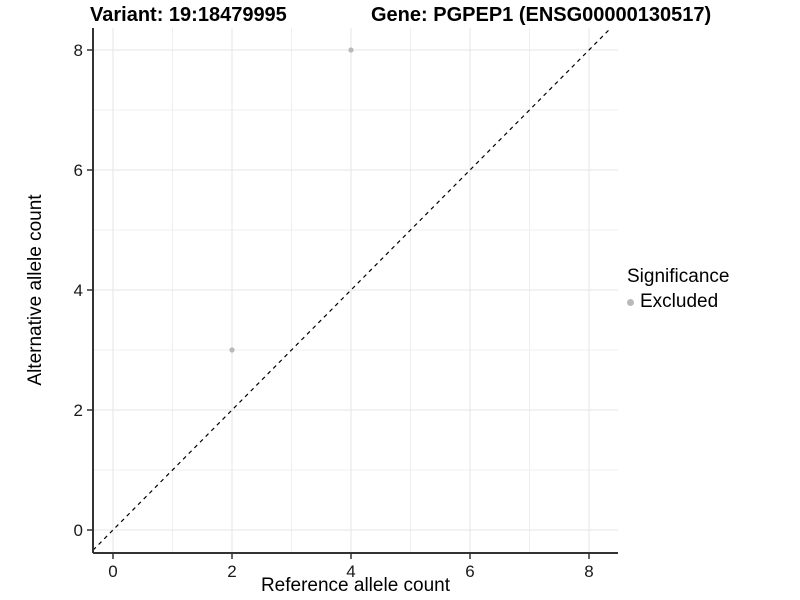  I want to click on plot-title-gene: Gene: PGPEP1 (ENSG00000130517), so click(541, 15).